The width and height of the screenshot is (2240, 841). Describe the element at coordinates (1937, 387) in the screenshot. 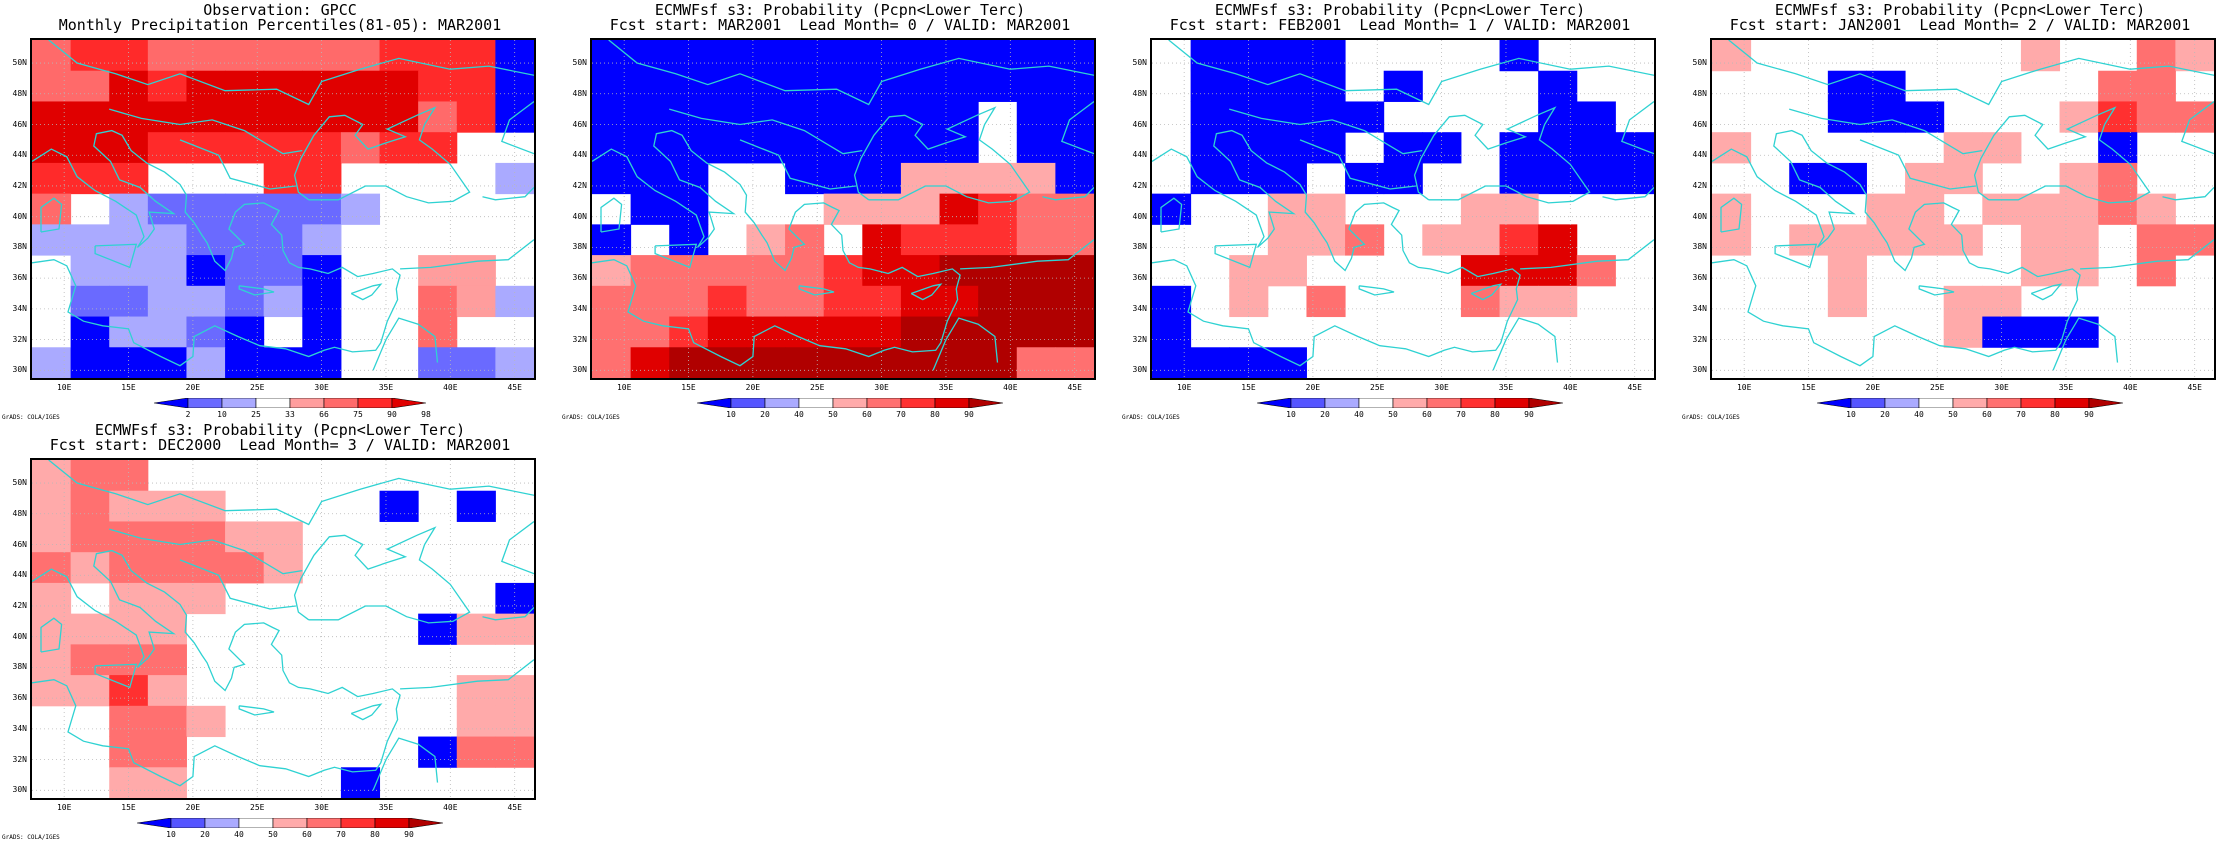

I see `longitude-tick-label: 25E` at that location.